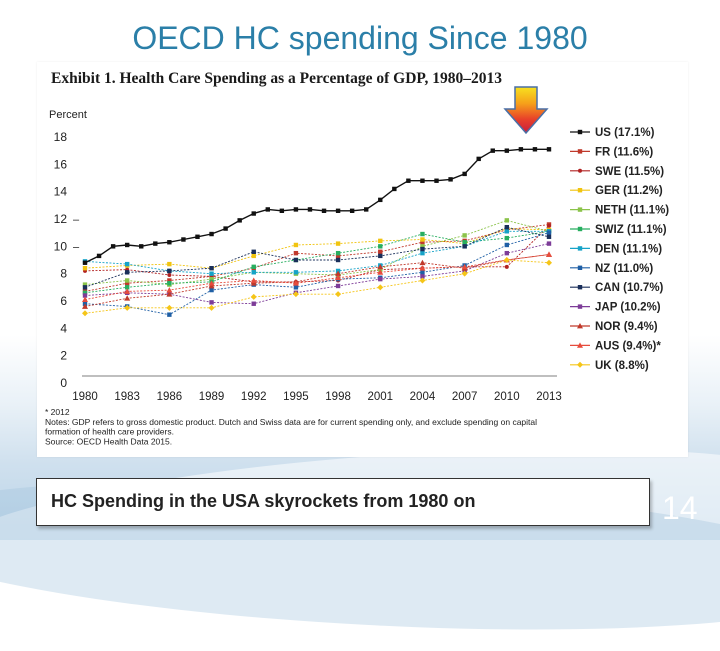  Describe the element at coordinates (68, 115) in the screenshot. I see `y-axis-label: Percent` at that location.